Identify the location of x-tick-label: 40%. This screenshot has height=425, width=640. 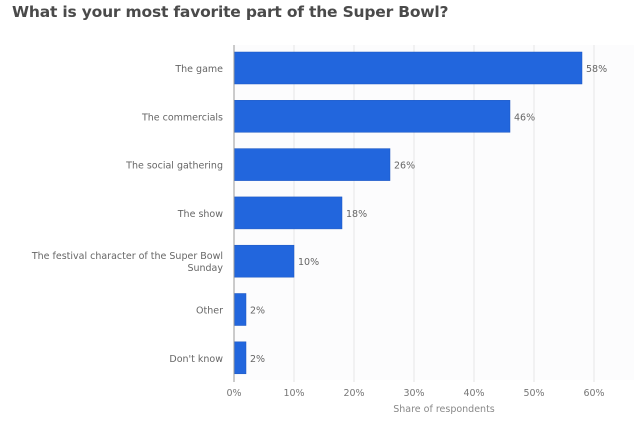
(473, 393).